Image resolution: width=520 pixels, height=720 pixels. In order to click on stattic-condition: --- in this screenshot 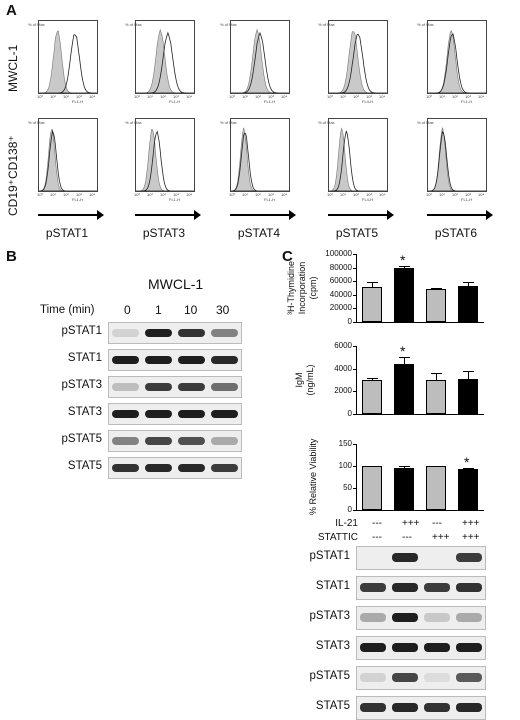, I will do `click(377, 537)`.